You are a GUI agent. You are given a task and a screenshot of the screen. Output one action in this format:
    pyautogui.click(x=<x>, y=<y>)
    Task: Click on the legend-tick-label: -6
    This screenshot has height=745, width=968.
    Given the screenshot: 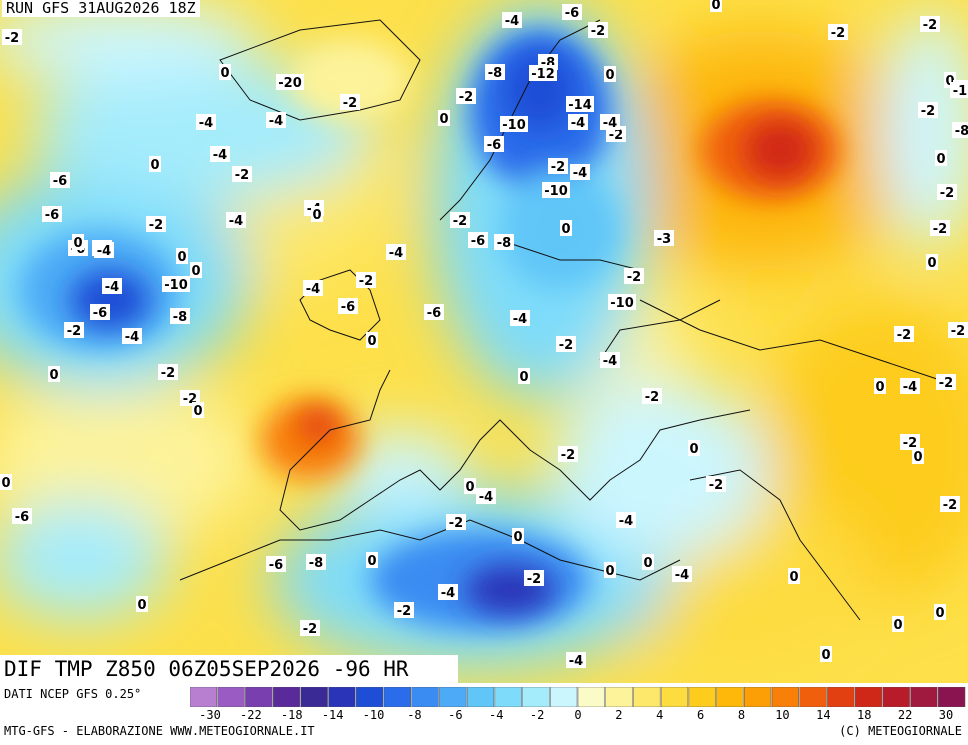 What is the action you would take?
    pyautogui.click(x=455, y=715)
    